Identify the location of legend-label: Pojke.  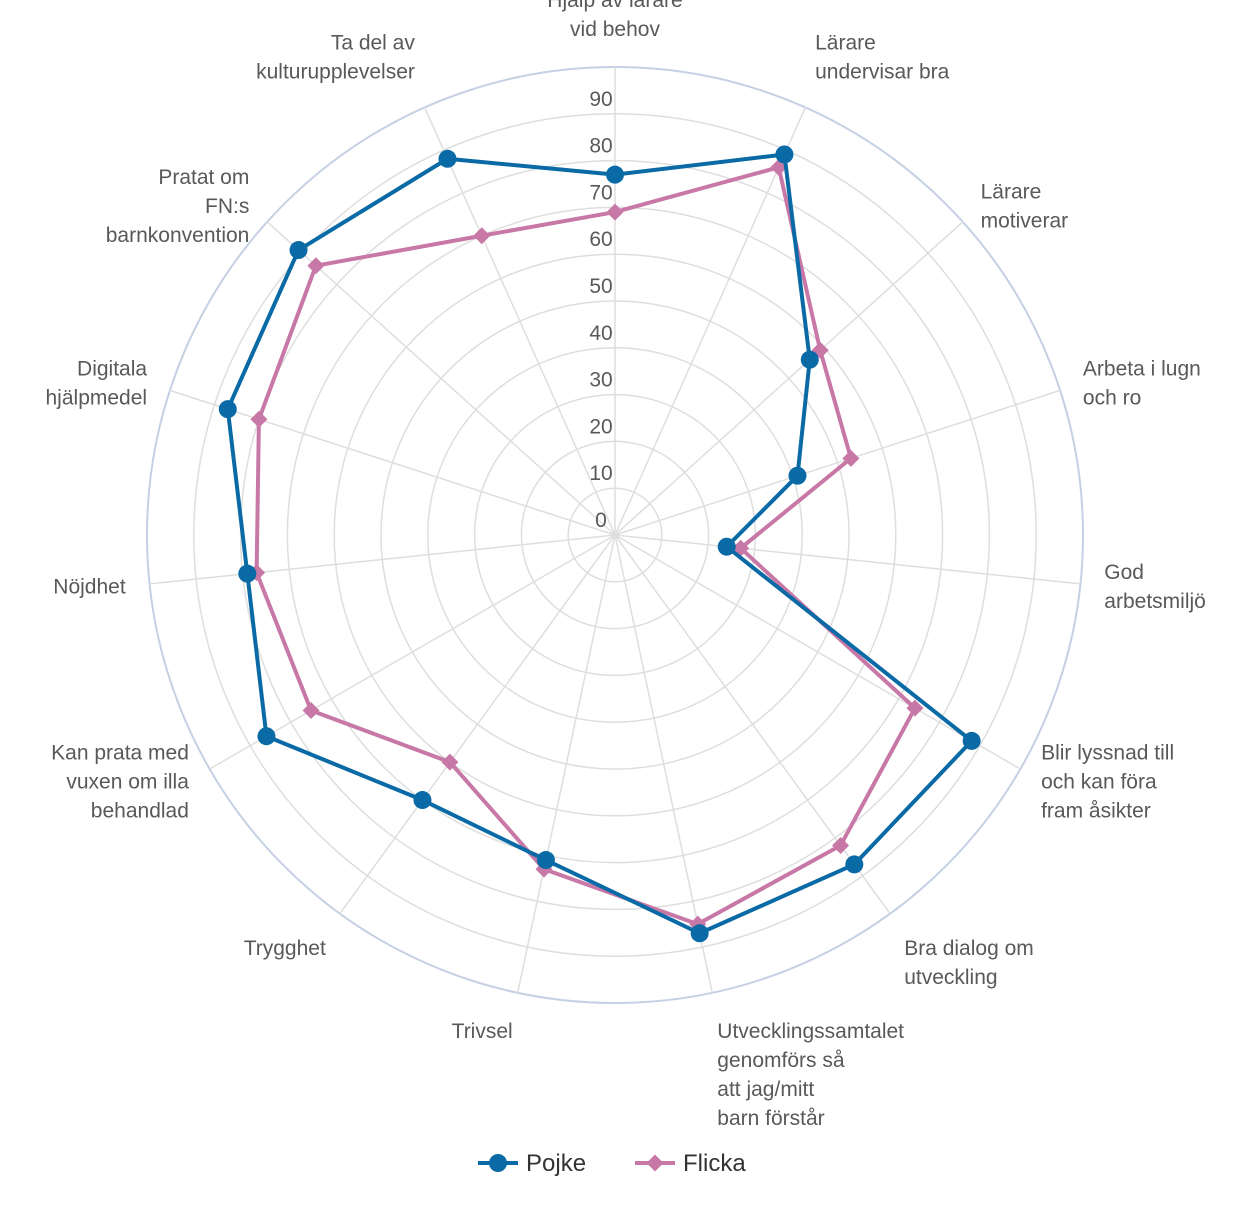
(556, 1163).